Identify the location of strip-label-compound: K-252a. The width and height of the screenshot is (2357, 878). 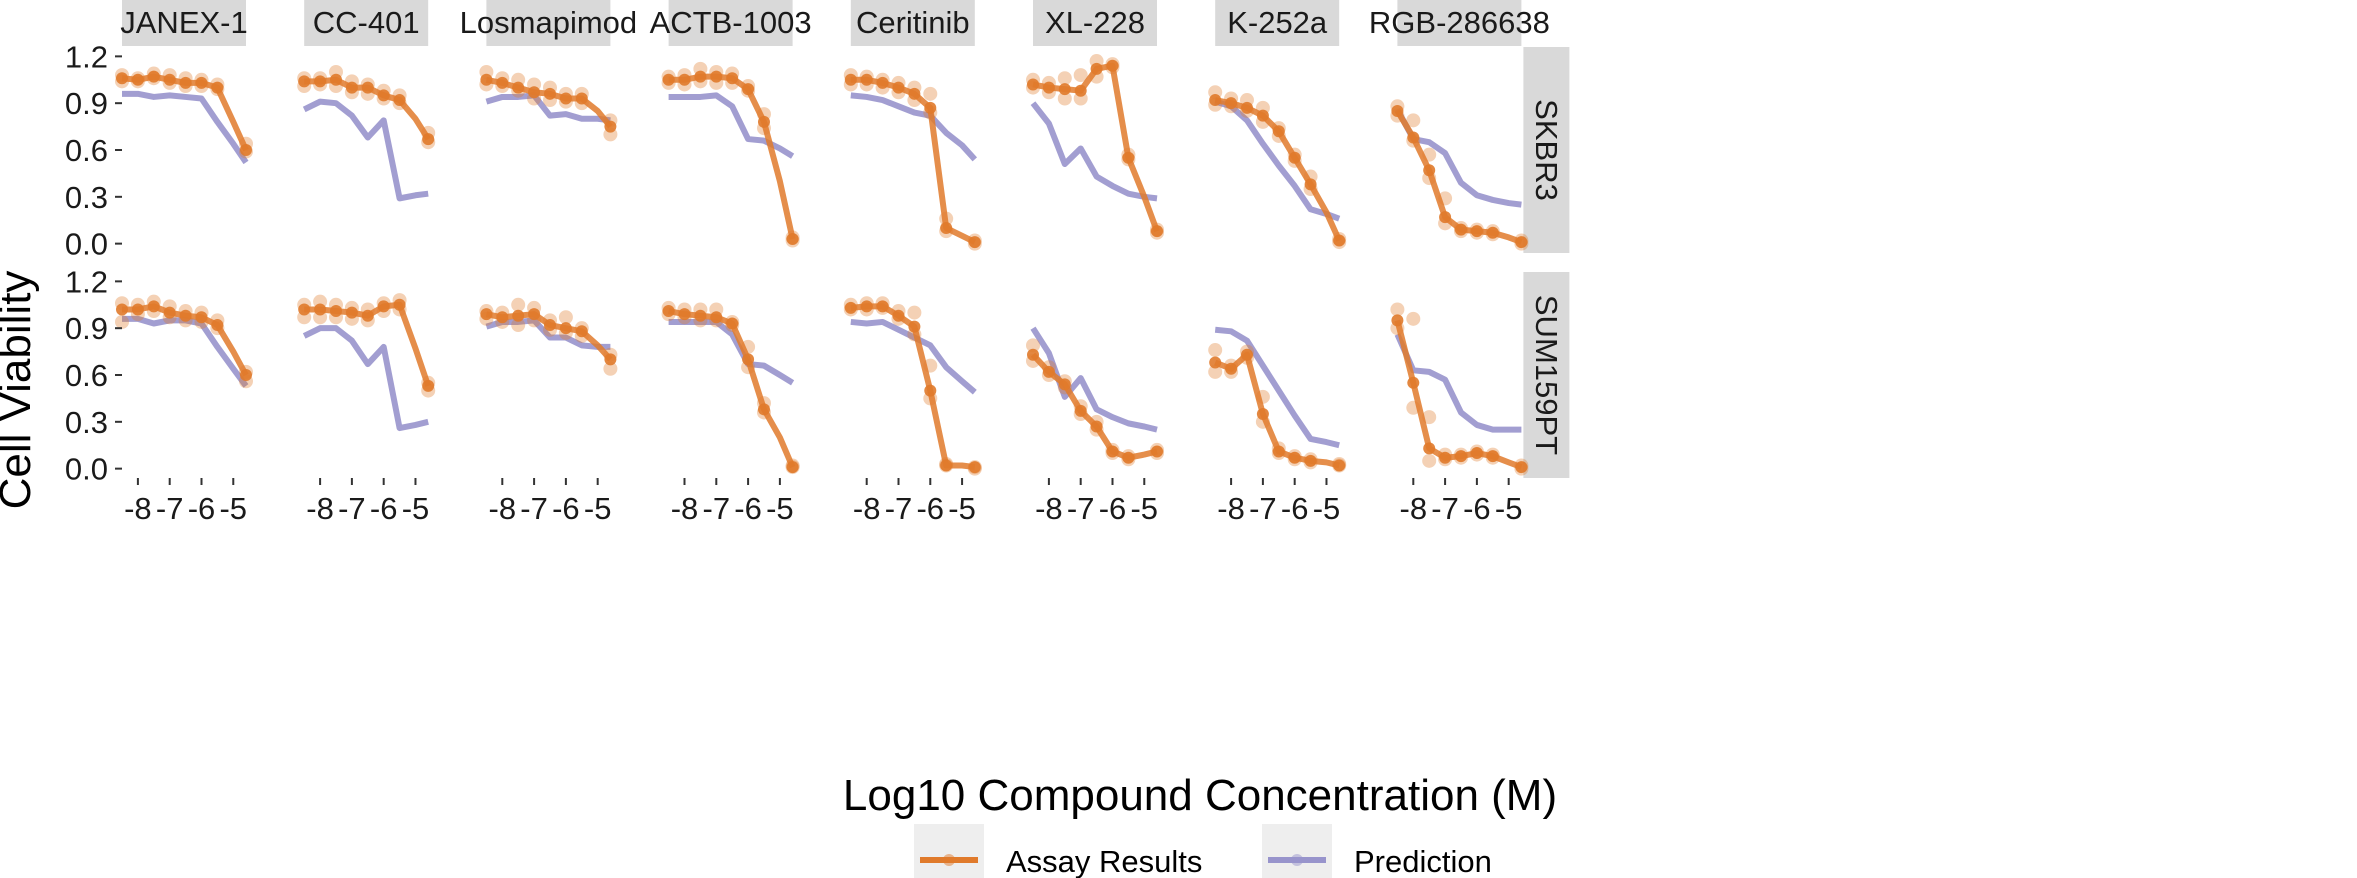
(1277, 22).